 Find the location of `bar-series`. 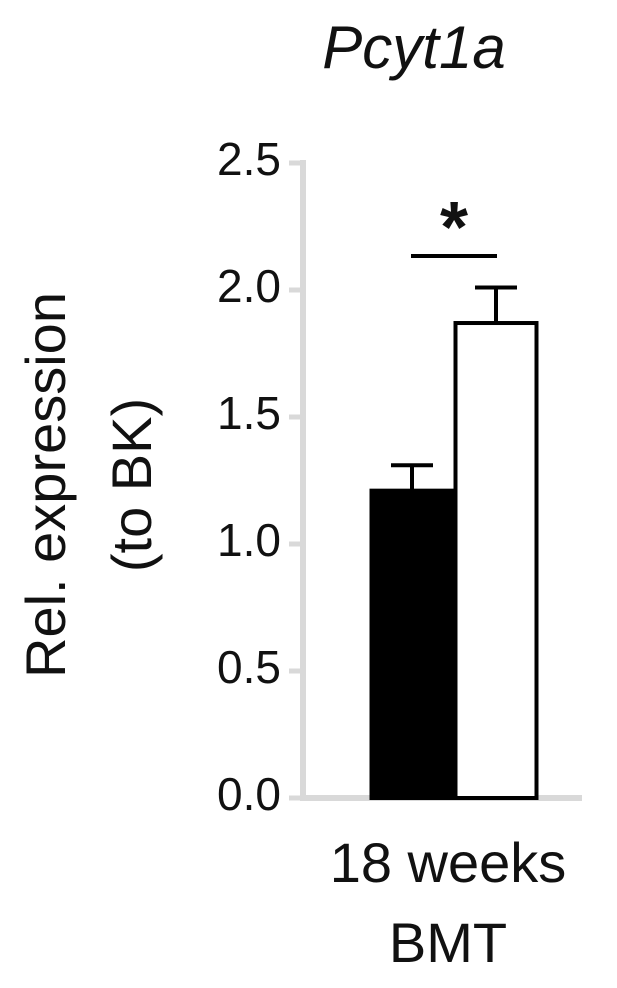

bar-series is located at coordinates (454, 542).